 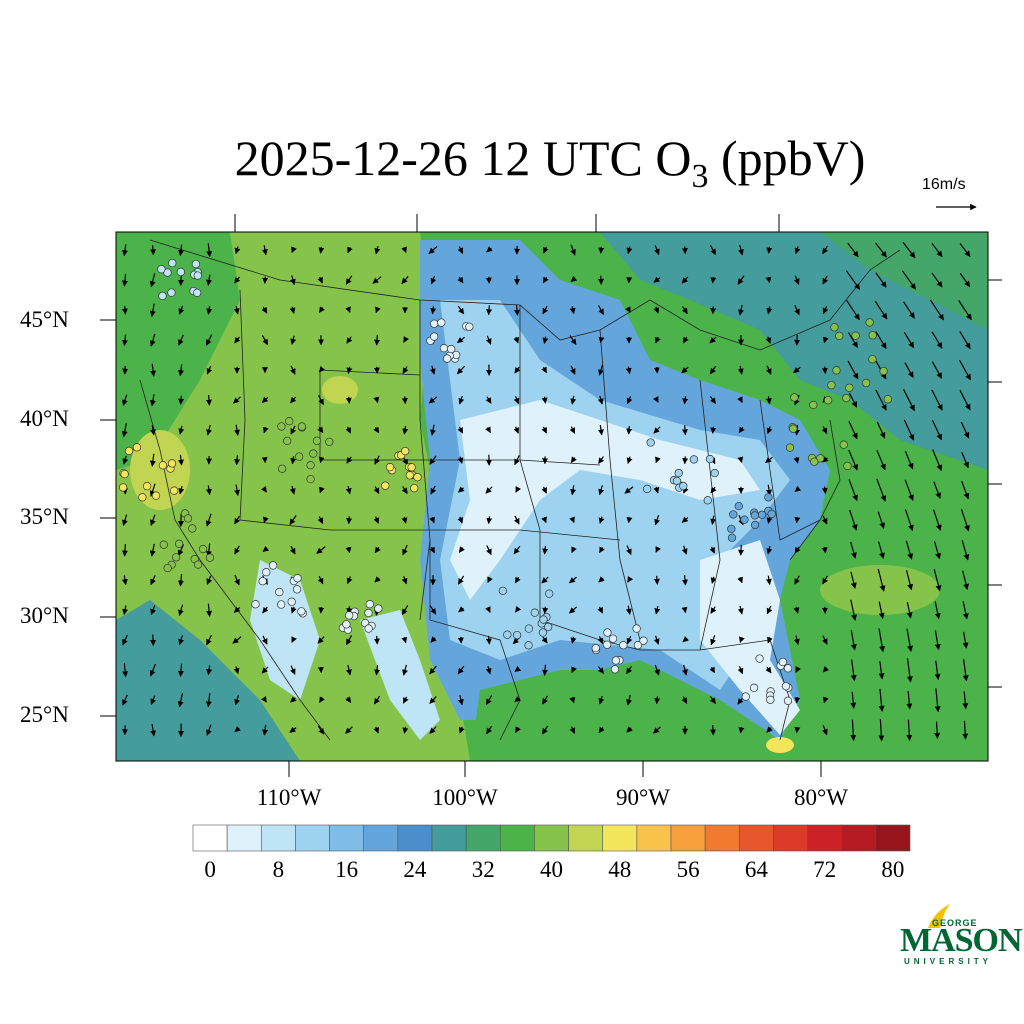 What do you see at coordinates (512, 167) in the screenshot?
I see `map-title: 2025-12-26 12 UTC O3 (ppbV)` at bounding box center [512, 167].